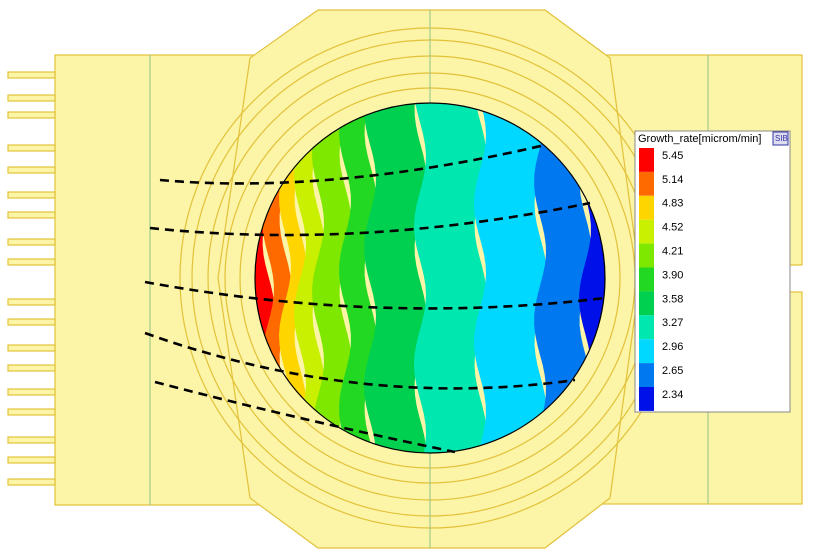  I want to click on legend-label: 4.83, so click(672, 204).